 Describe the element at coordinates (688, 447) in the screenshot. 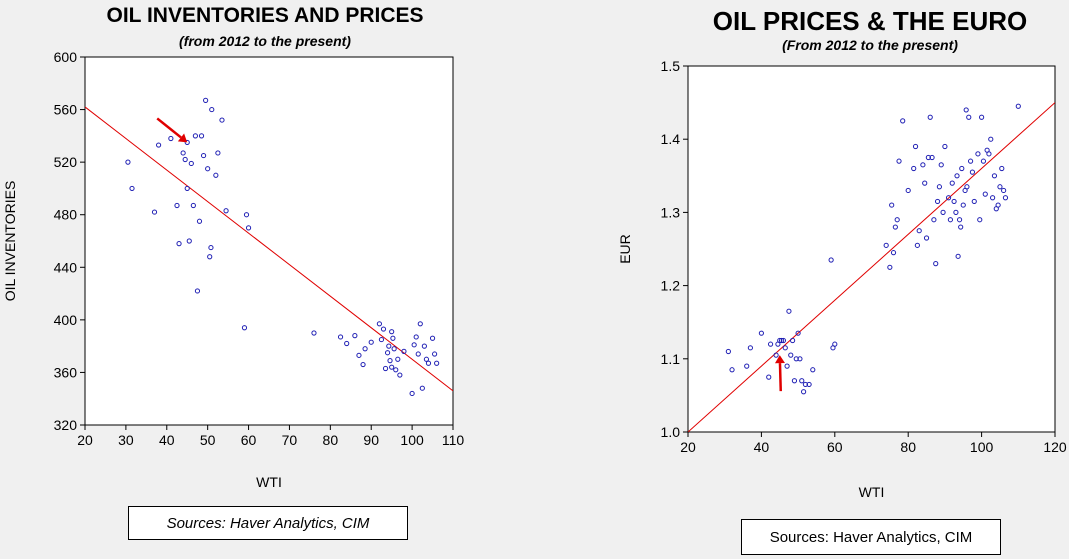

I see `chart2-x-tick-label: 20` at that location.